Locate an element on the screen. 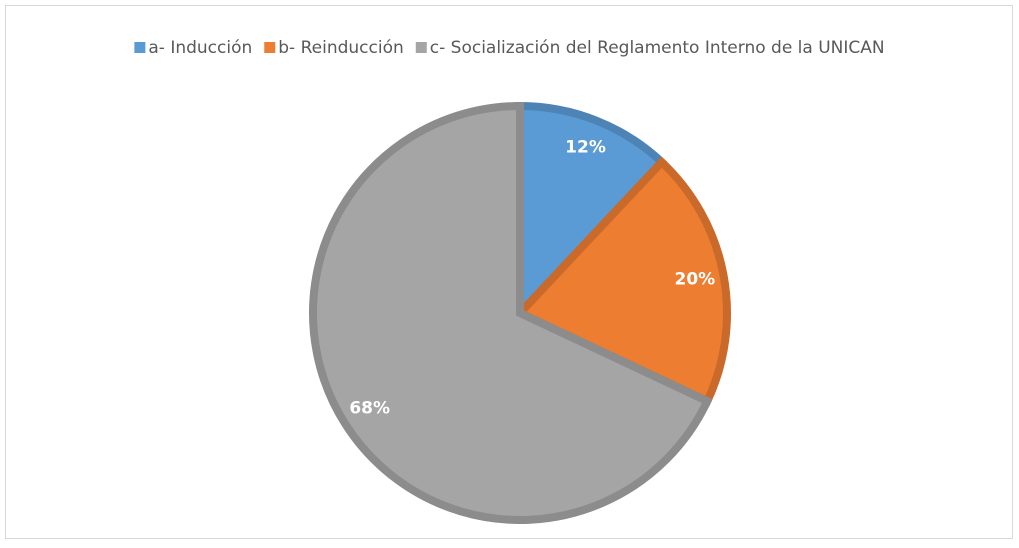 The height and width of the screenshot is (548, 1019). legend-label: a- Inducción is located at coordinates (200, 48).